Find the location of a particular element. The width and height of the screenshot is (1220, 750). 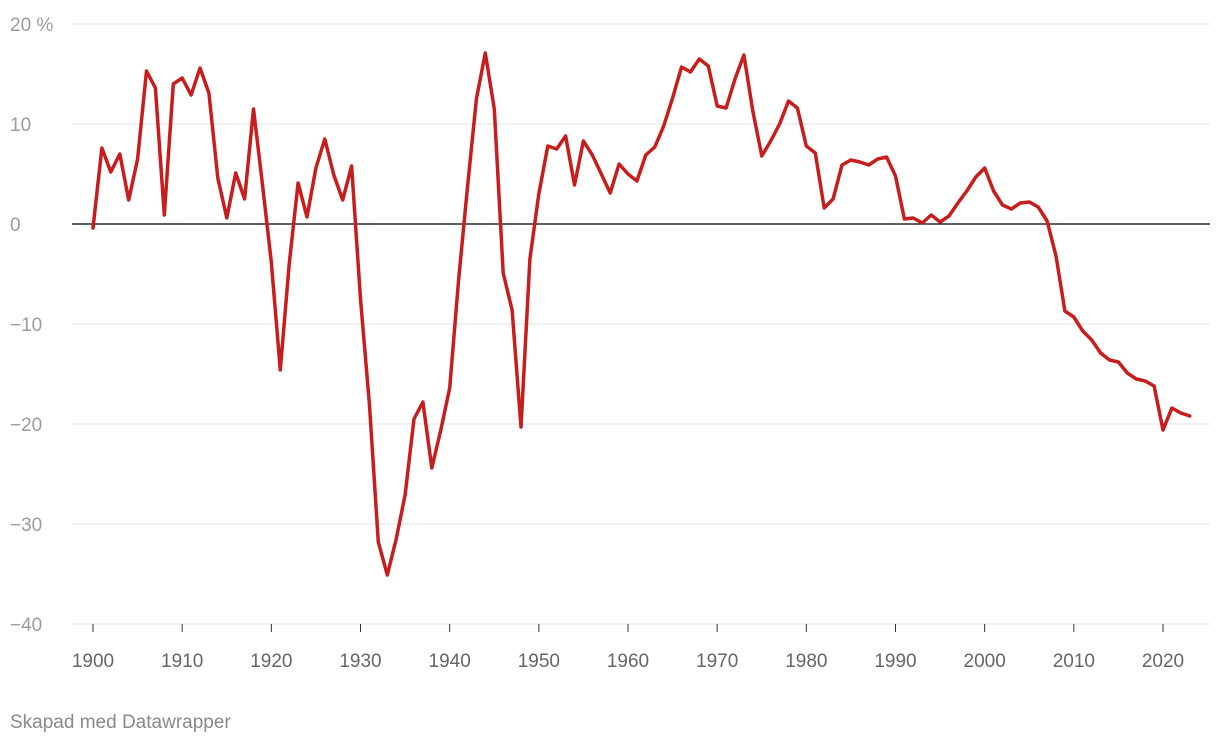

y-axis: 20 % 10 0 −10 −20 −30 −40 is located at coordinates (31, 325).